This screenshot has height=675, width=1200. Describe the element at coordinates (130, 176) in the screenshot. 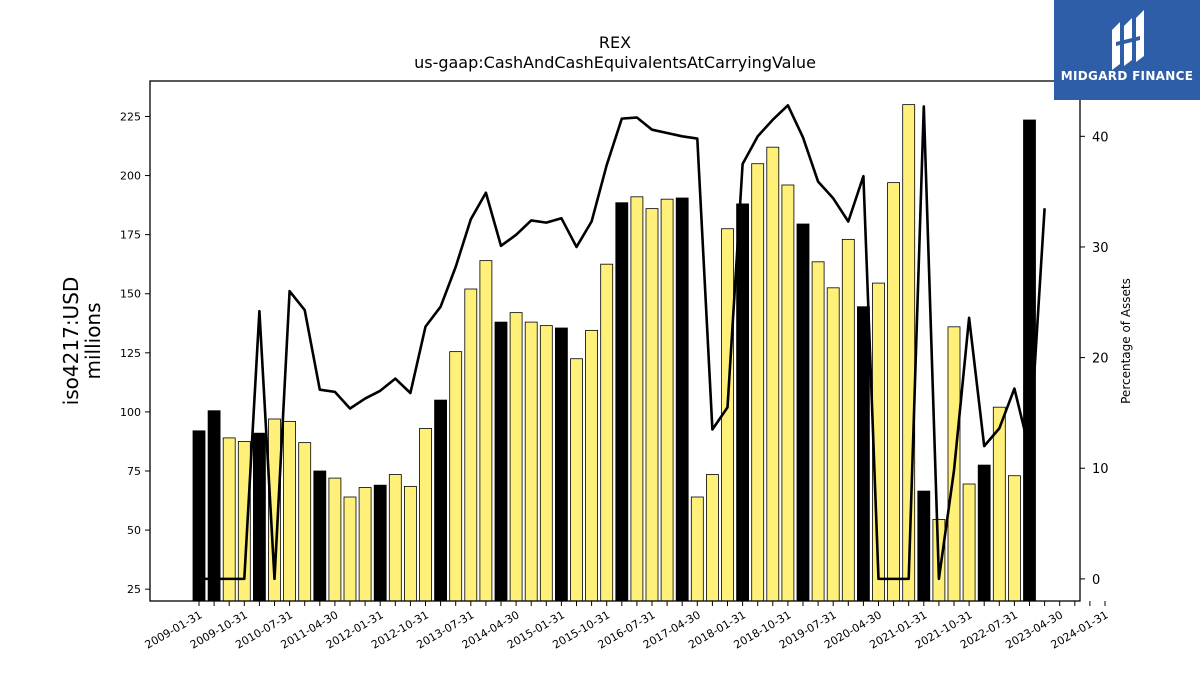

I see `y-tick-label-left: 200` at that location.